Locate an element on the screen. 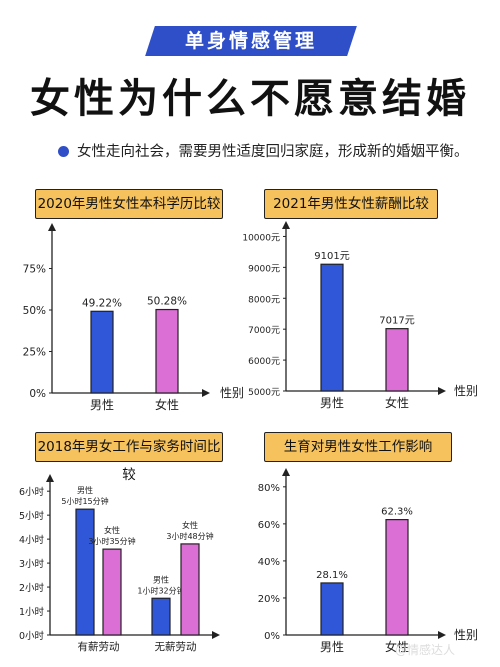 The image size is (500, 667). chart3-y-arrow-icon is located at coordinates (50, 478).